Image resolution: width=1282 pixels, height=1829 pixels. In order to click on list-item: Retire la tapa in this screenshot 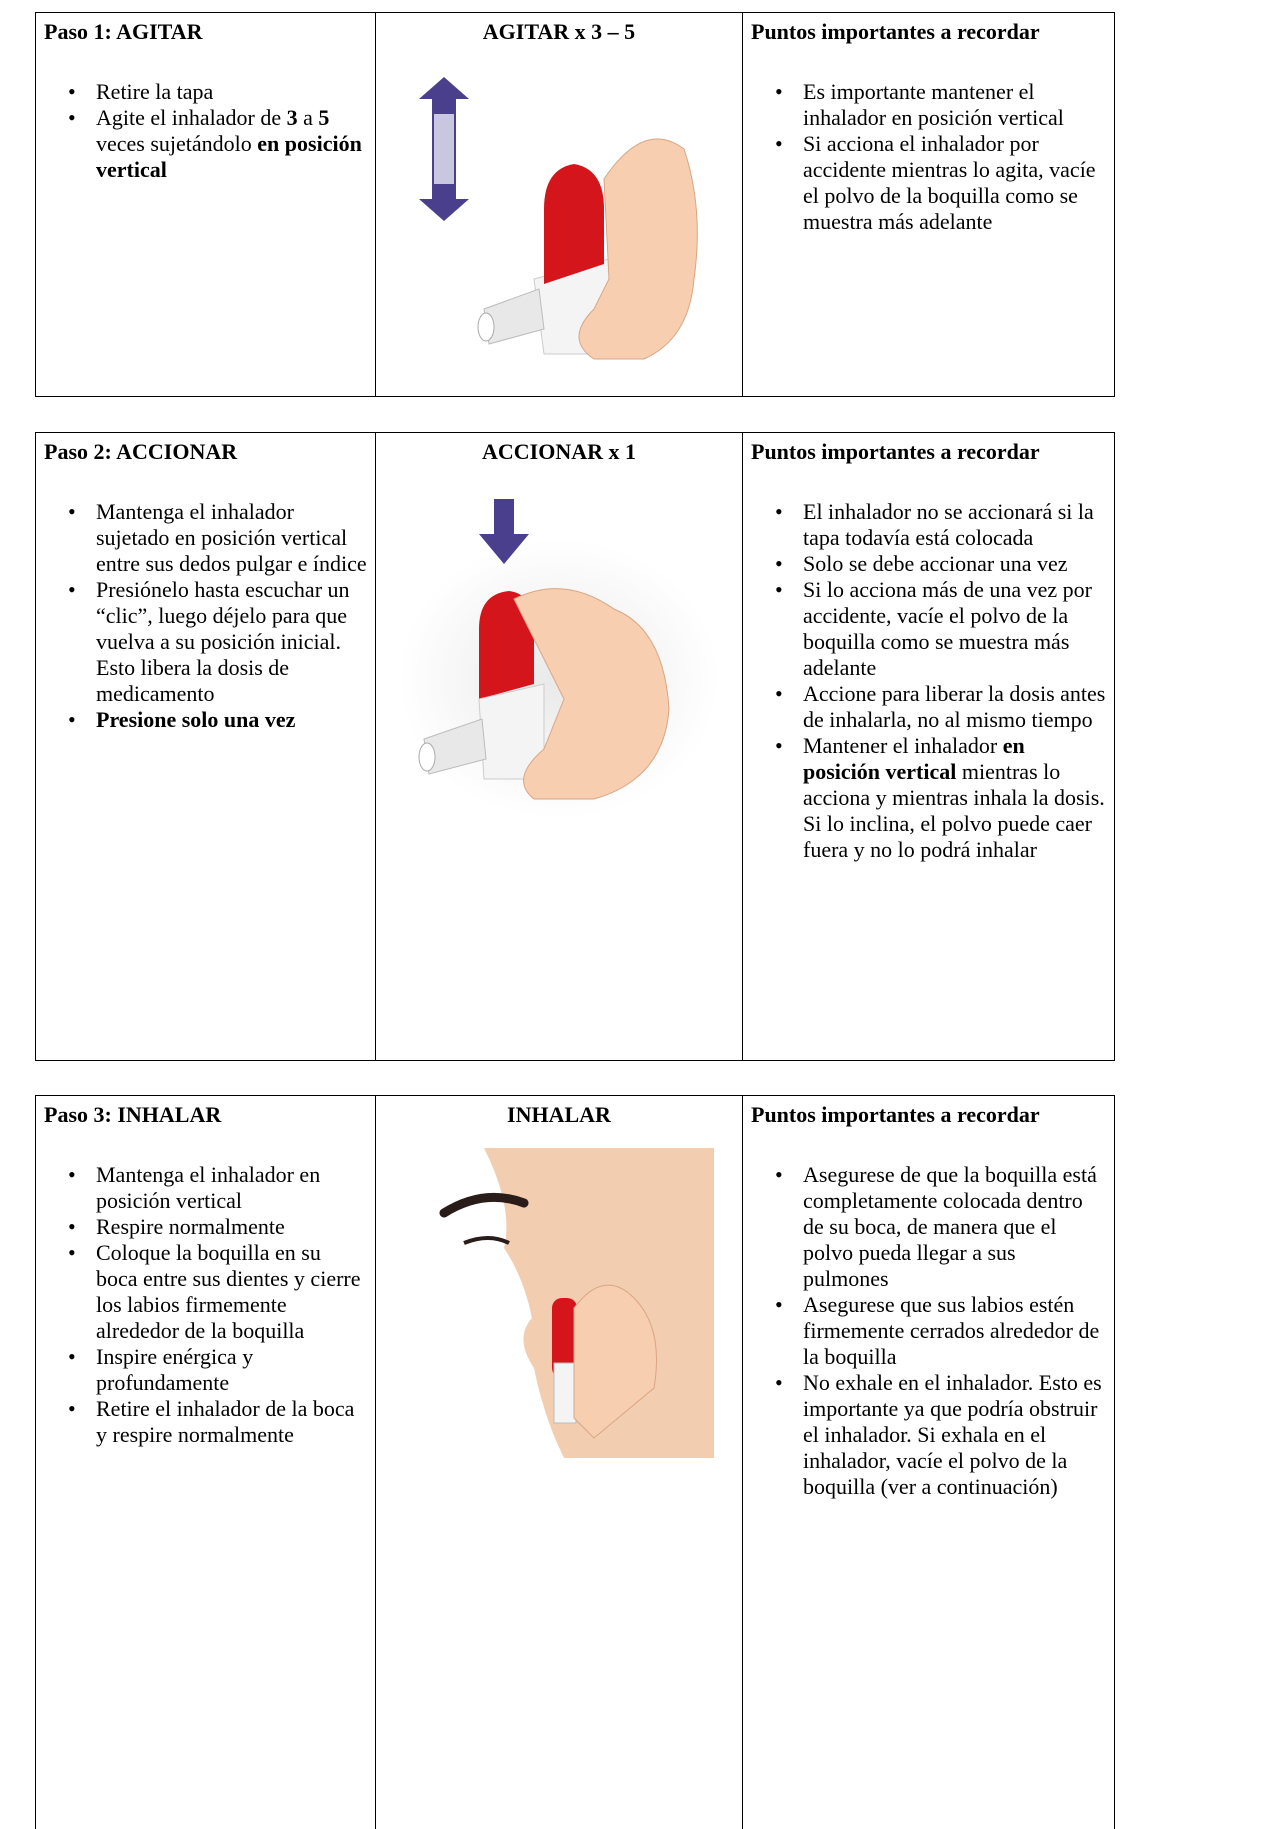, I will do `click(217, 92)`.